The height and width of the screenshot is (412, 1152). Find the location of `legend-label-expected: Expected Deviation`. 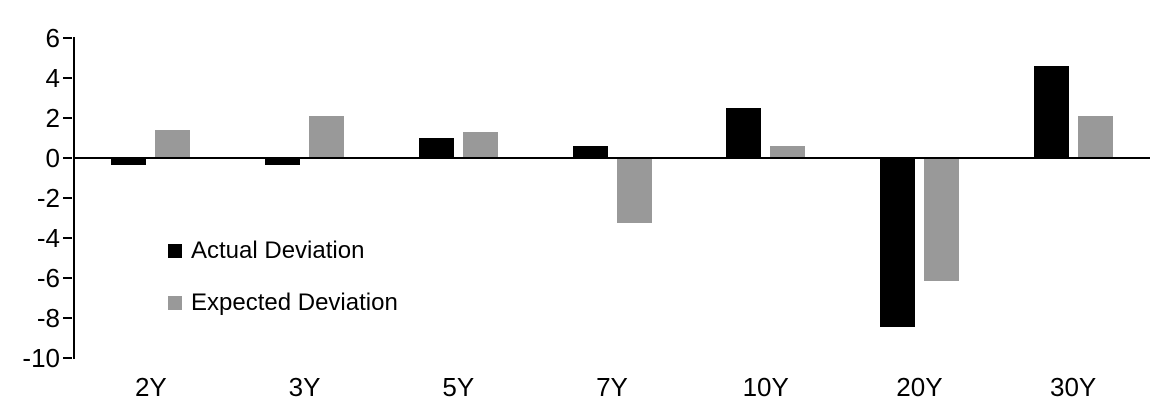

legend-label-expected: Expected Deviation is located at coordinates (294, 302).